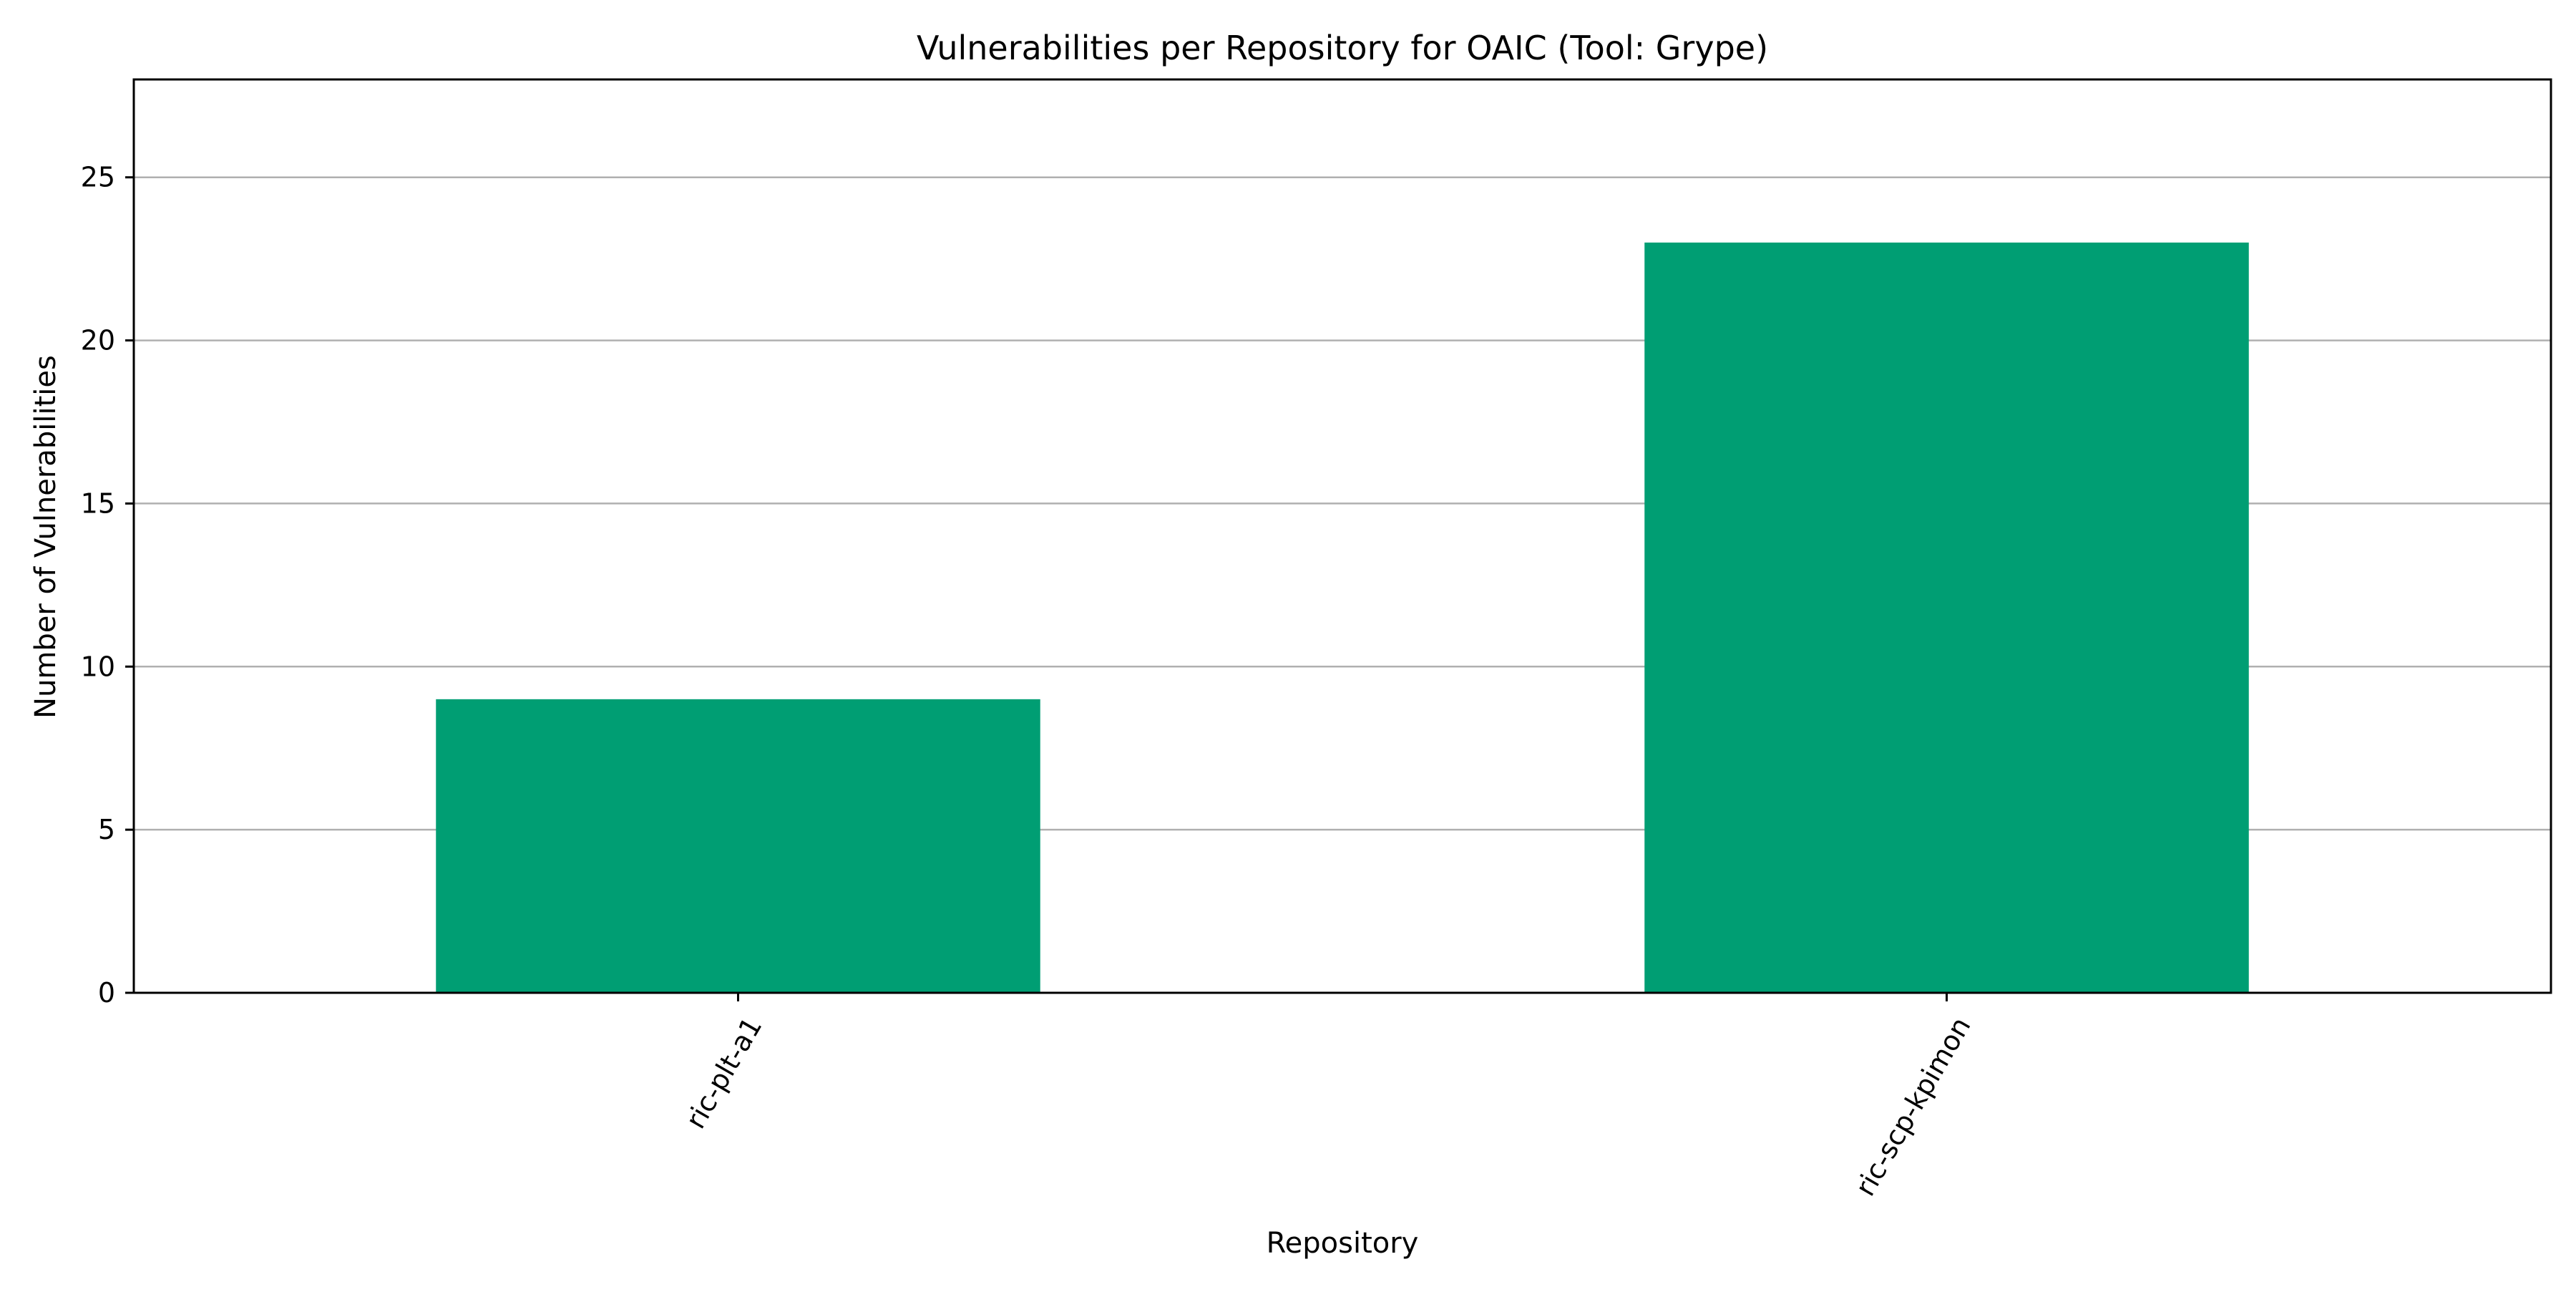  What do you see at coordinates (98, 340) in the screenshot?
I see `y-tick-label: 20` at bounding box center [98, 340].